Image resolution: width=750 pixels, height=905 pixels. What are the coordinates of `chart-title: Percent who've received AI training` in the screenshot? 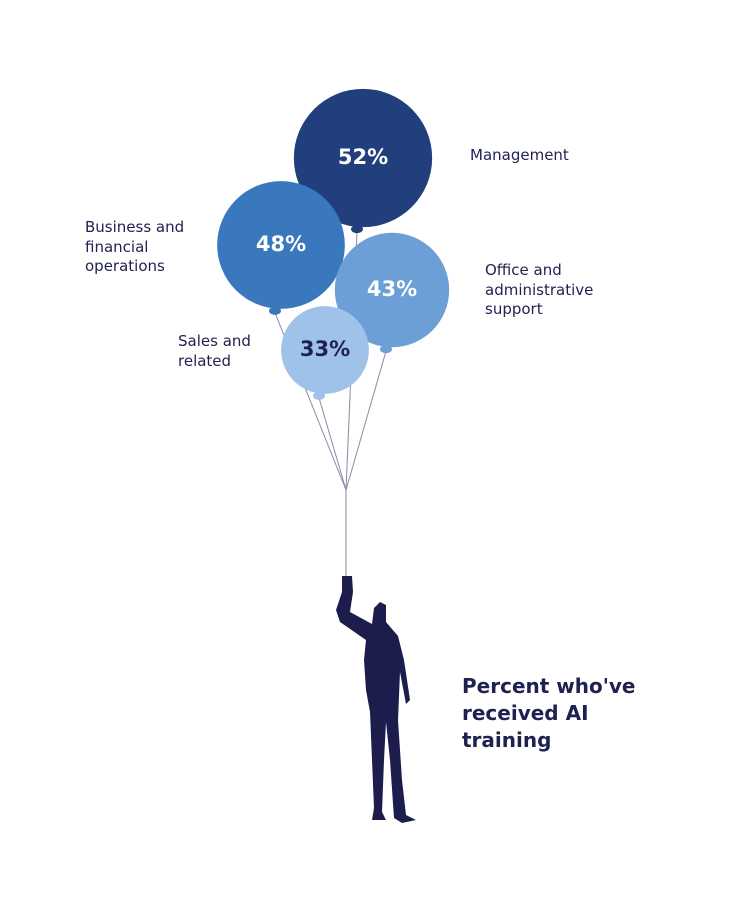 It's located at (549, 713).